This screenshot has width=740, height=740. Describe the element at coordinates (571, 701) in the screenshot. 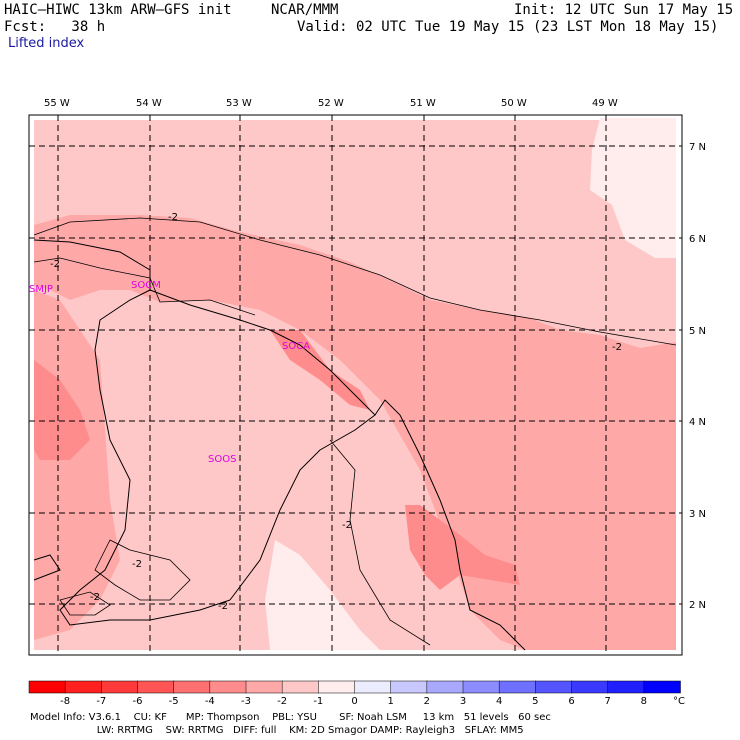

I see `colorbar-tick-label: 6` at that location.